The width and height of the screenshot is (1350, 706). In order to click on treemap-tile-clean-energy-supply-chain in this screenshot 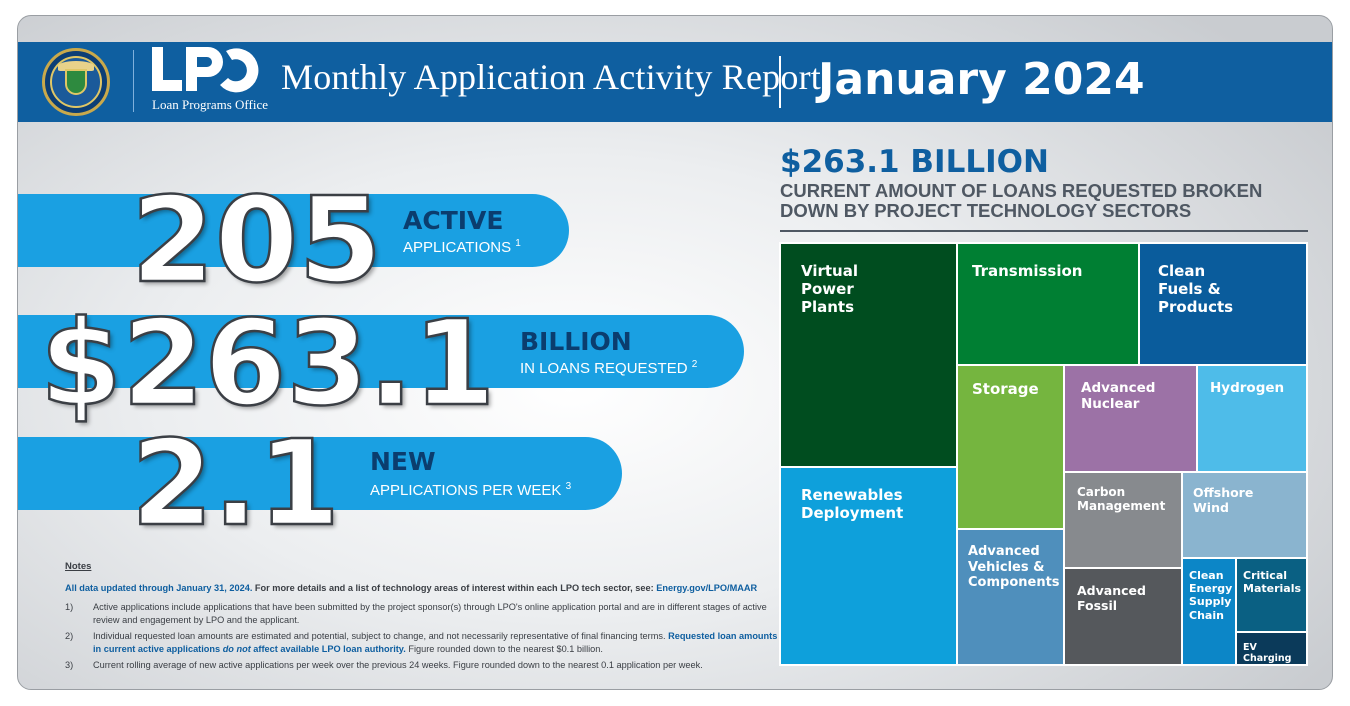, I will do `click(1209, 611)`.